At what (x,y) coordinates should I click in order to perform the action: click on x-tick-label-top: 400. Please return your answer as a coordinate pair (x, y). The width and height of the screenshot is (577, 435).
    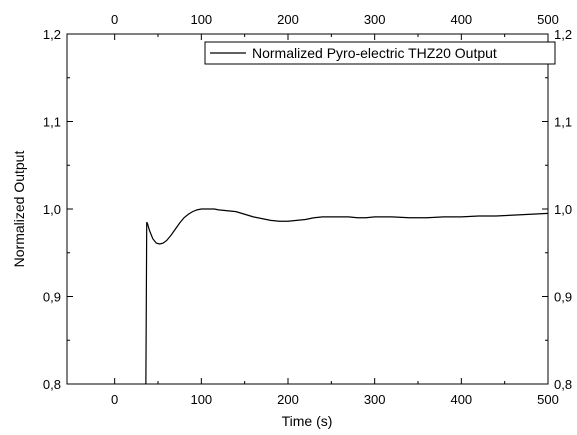
    Looking at the image, I should click on (461, 19).